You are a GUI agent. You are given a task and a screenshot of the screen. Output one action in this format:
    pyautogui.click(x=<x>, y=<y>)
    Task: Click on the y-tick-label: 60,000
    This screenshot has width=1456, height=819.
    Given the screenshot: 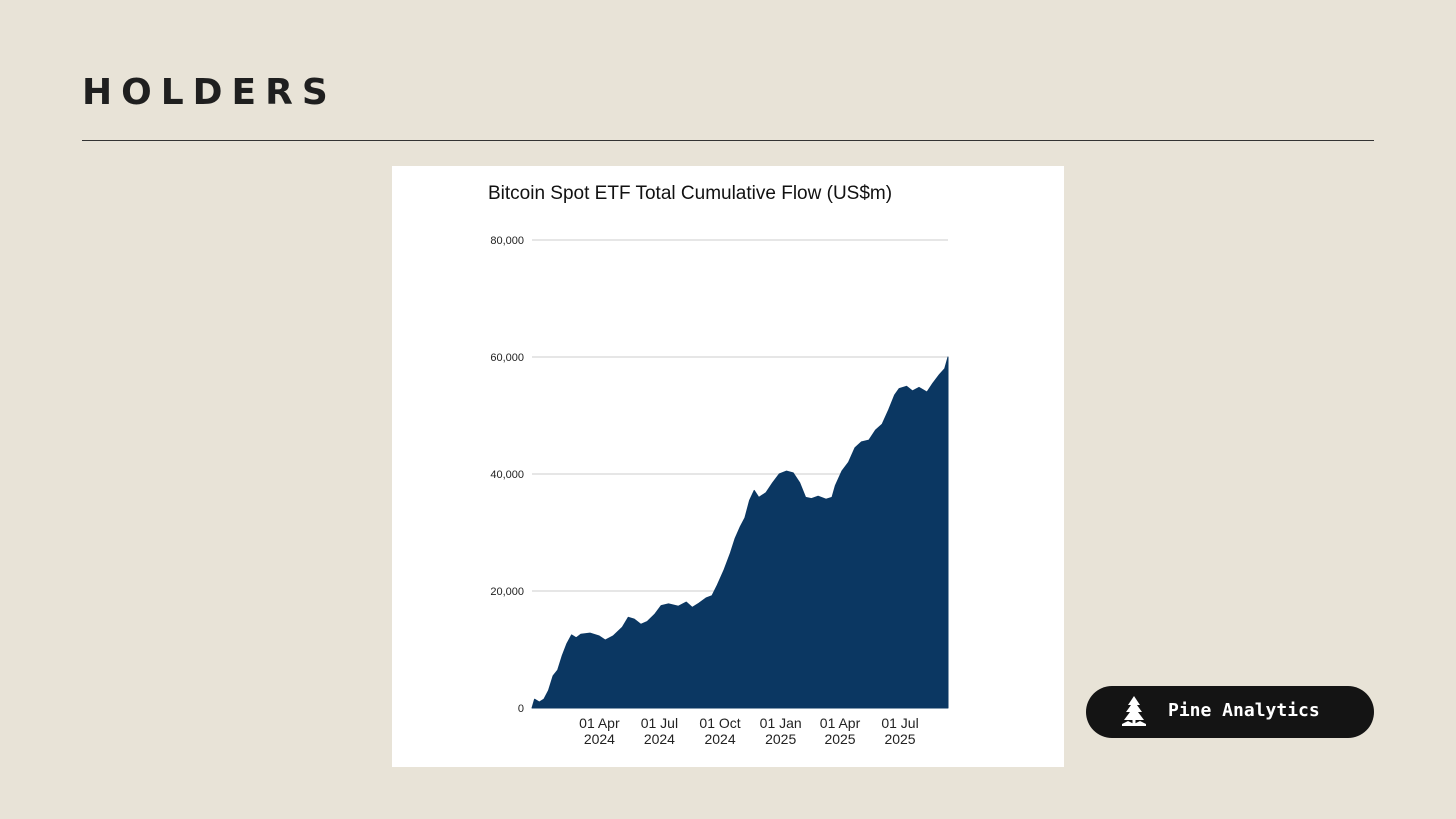 What is the action you would take?
    pyautogui.click(x=507, y=358)
    